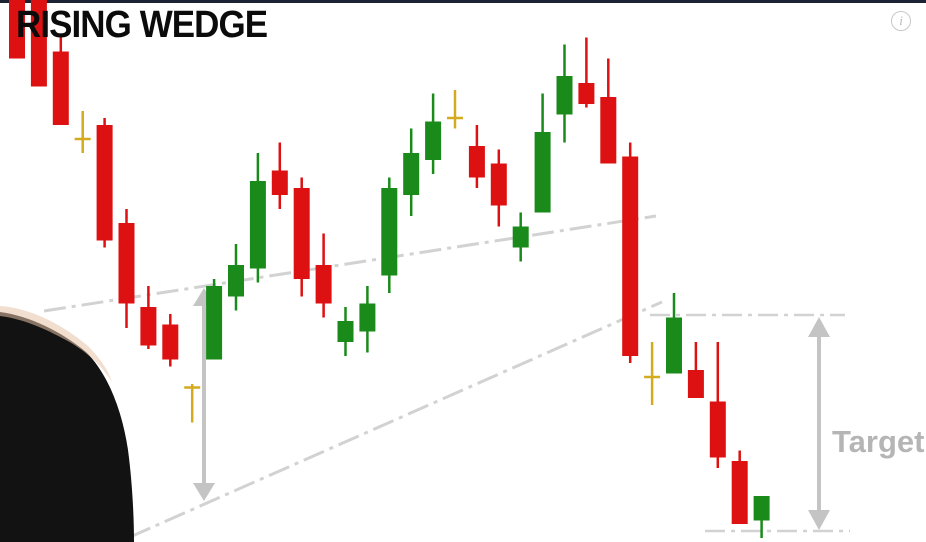  What do you see at coordinates (819, 520) in the screenshot?
I see `target-arrow-head-down` at bounding box center [819, 520].